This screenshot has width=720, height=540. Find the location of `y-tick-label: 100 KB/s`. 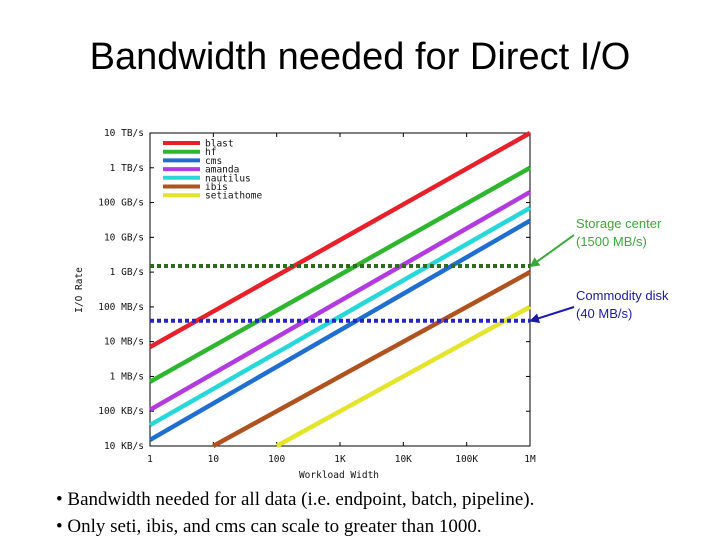

y-tick-label: 100 KB/s is located at coordinates (121, 411).